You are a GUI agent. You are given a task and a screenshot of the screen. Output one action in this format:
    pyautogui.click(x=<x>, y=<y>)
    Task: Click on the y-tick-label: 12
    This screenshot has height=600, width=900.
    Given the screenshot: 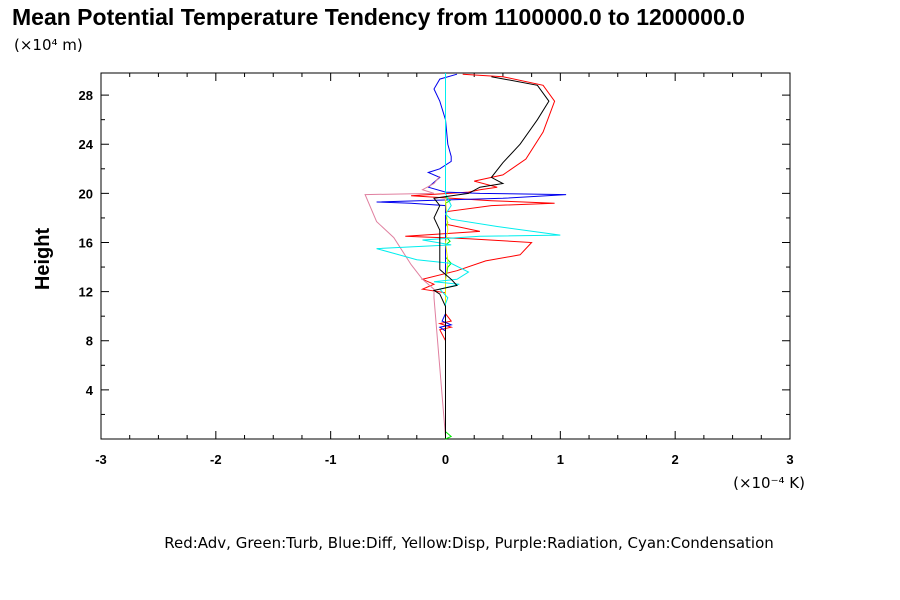 What is the action you would take?
    pyautogui.click(x=86, y=292)
    